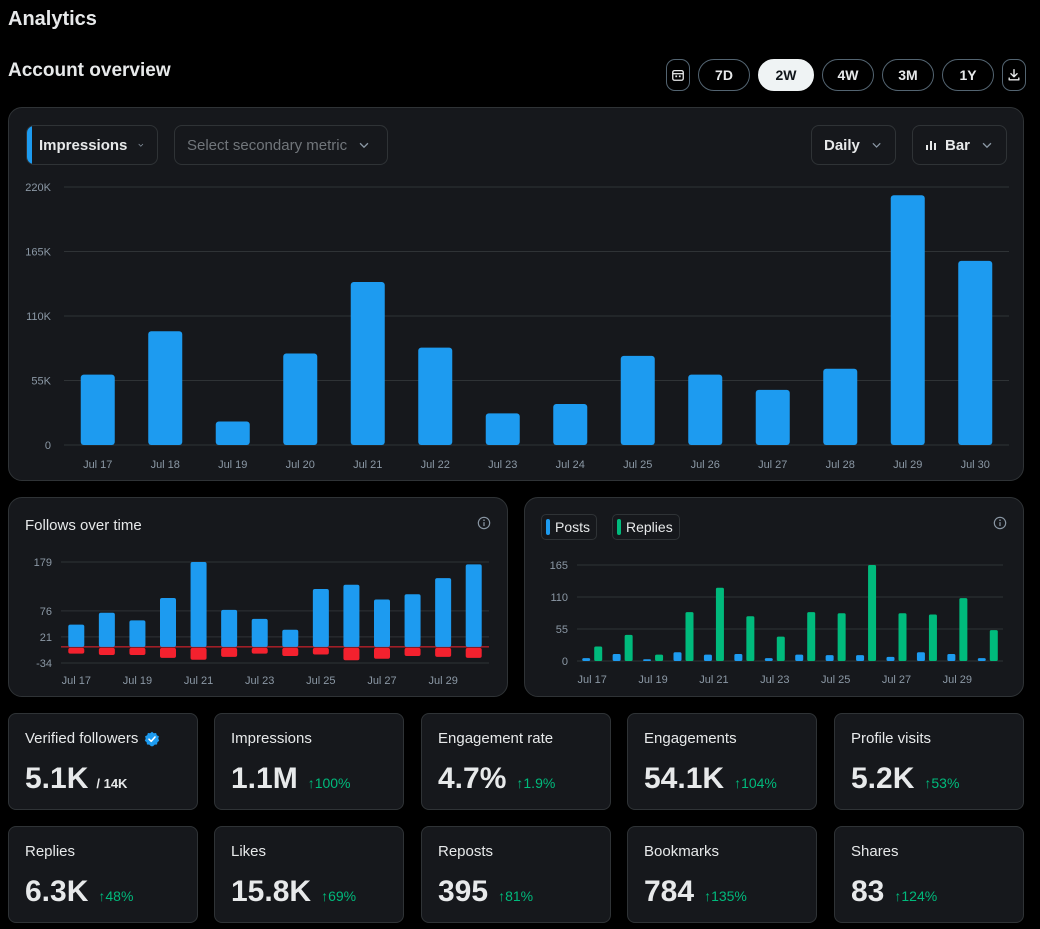 The image size is (1040, 929). Describe the element at coordinates (891, 738) in the screenshot. I see `stat-label: Profile visits` at that location.